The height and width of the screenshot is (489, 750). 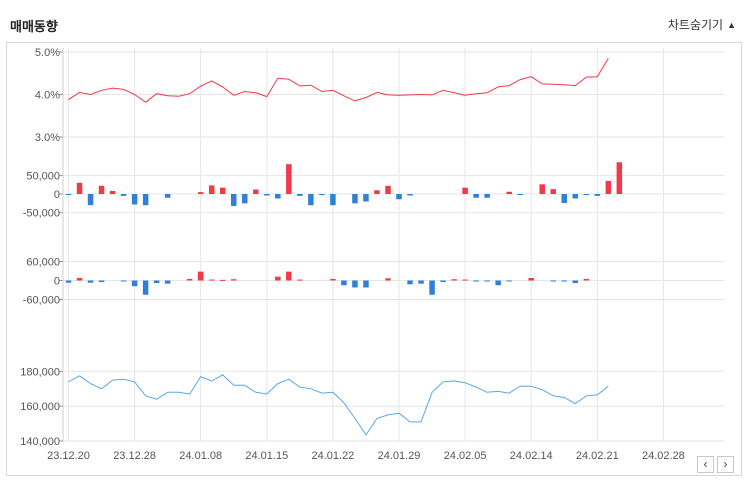 I want to click on y-tick-label: -50,000, so click(x=41, y=214).